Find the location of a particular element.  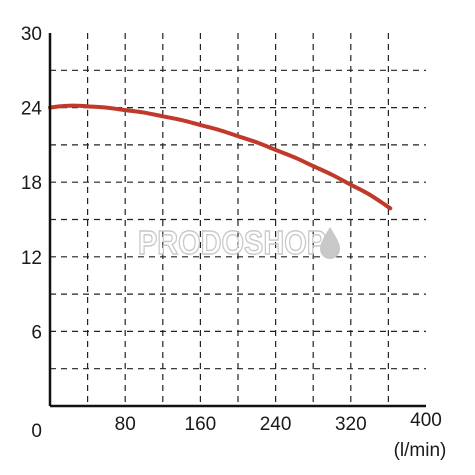

y-tick-label: 12 is located at coordinates (31, 258).